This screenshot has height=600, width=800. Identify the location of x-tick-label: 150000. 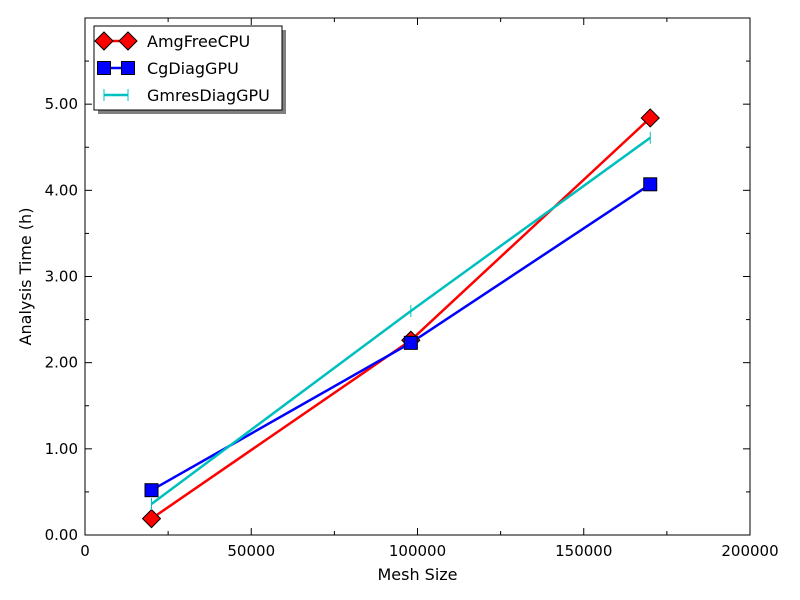
(583, 551).